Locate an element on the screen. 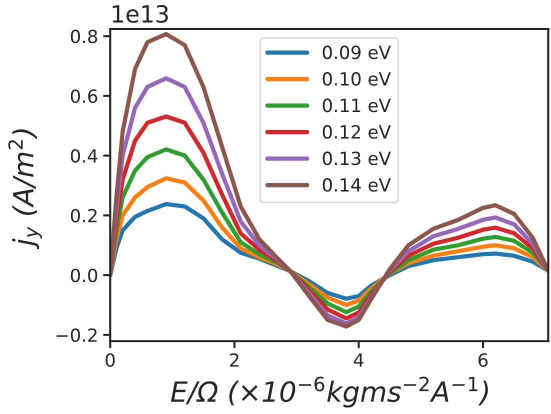 This screenshot has width=551, height=414. y-tick-label: 0.0 is located at coordinates (84, 275).